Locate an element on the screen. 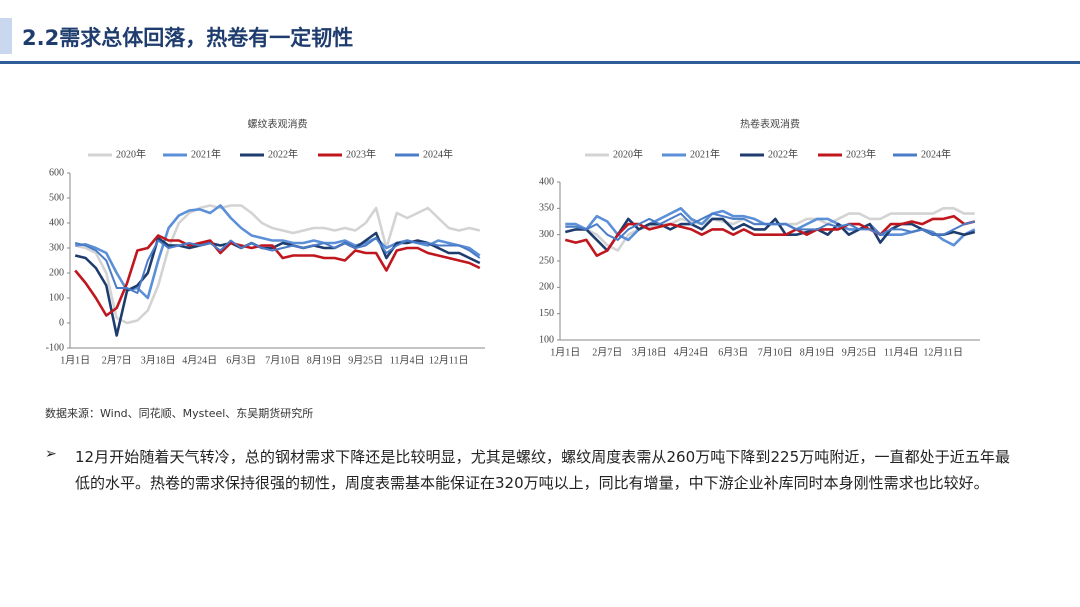 Image resolution: width=1080 pixels, height=607 pixels. y-tick-label: 150 is located at coordinates (546, 313).